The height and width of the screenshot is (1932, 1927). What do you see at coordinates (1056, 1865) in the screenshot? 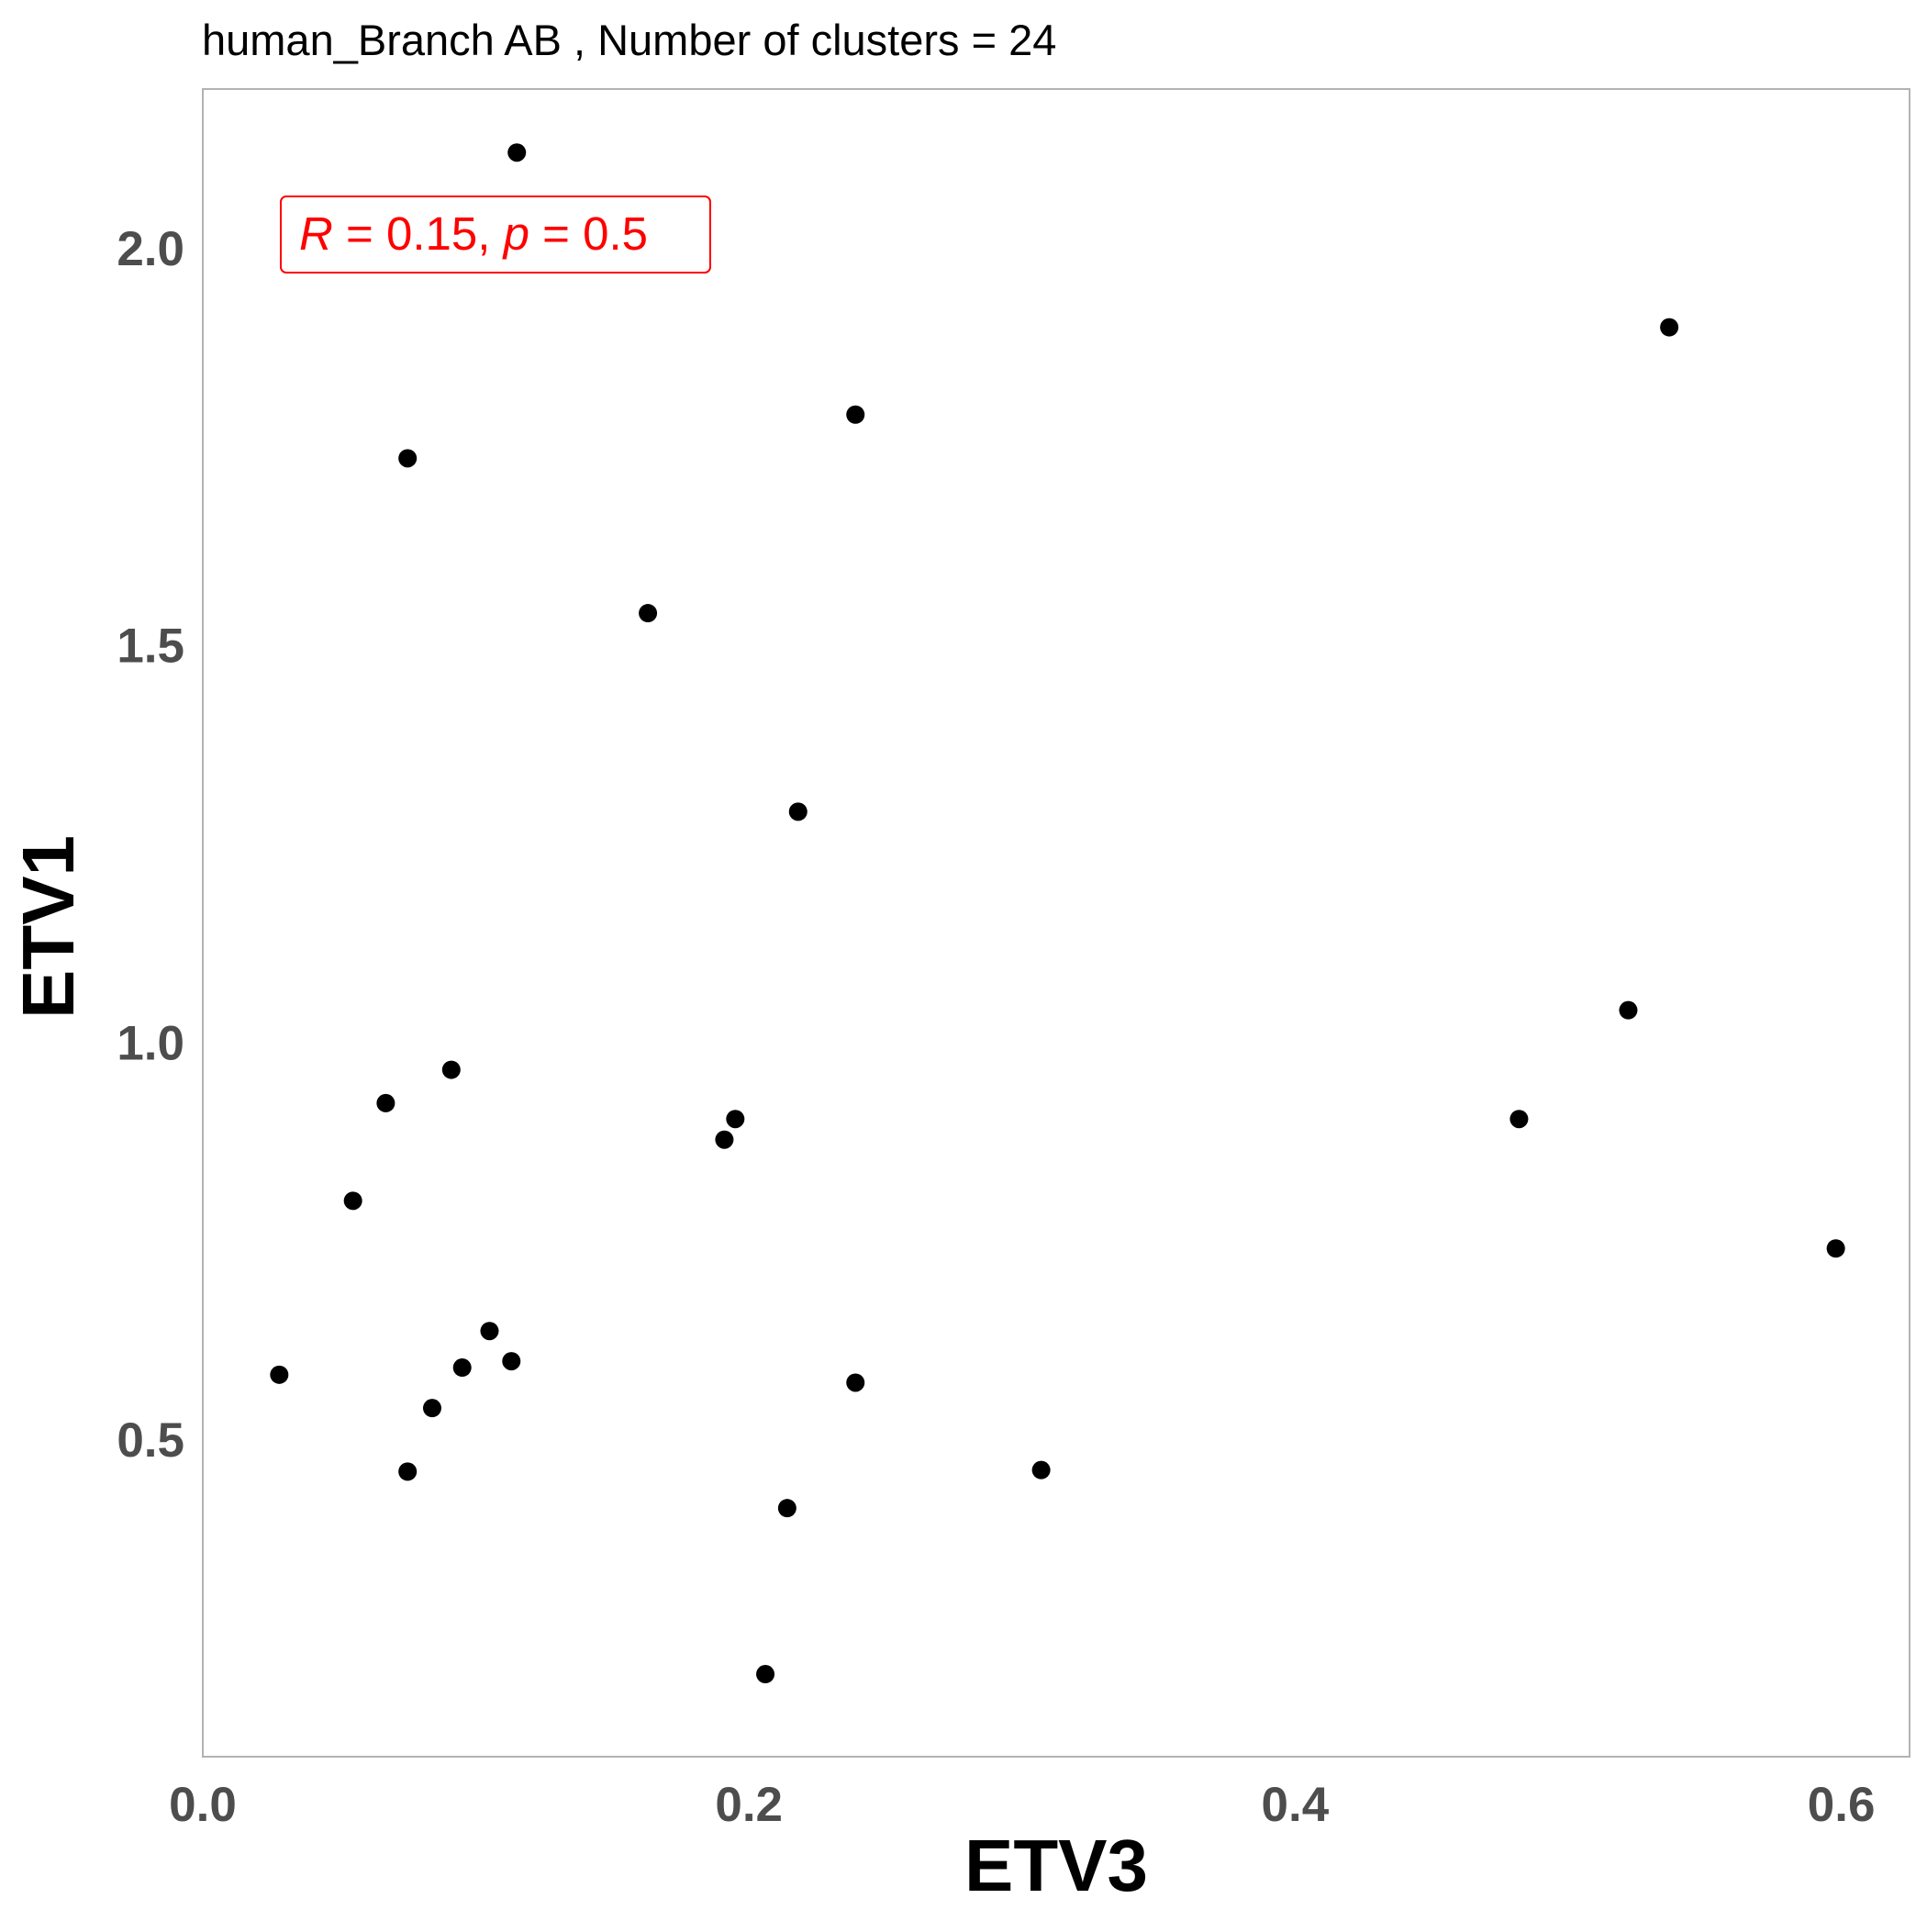
I see `x-axis-title: ETV3` at bounding box center [1056, 1865].